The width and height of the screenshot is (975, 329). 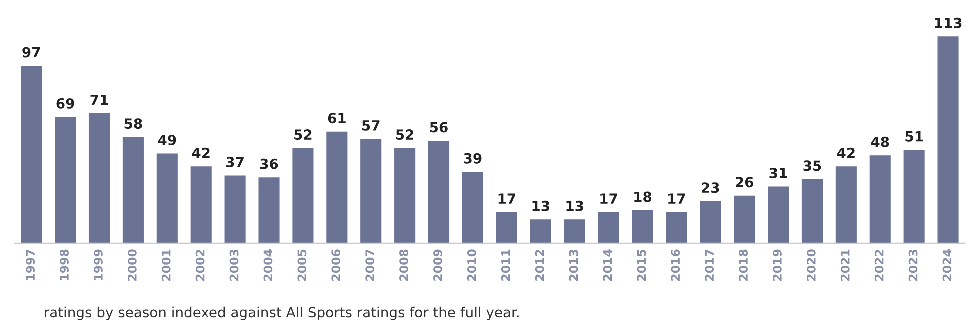 What do you see at coordinates (675, 265) in the screenshot?
I see `x-tick-label: 2016` at bounding box center [675, 265].